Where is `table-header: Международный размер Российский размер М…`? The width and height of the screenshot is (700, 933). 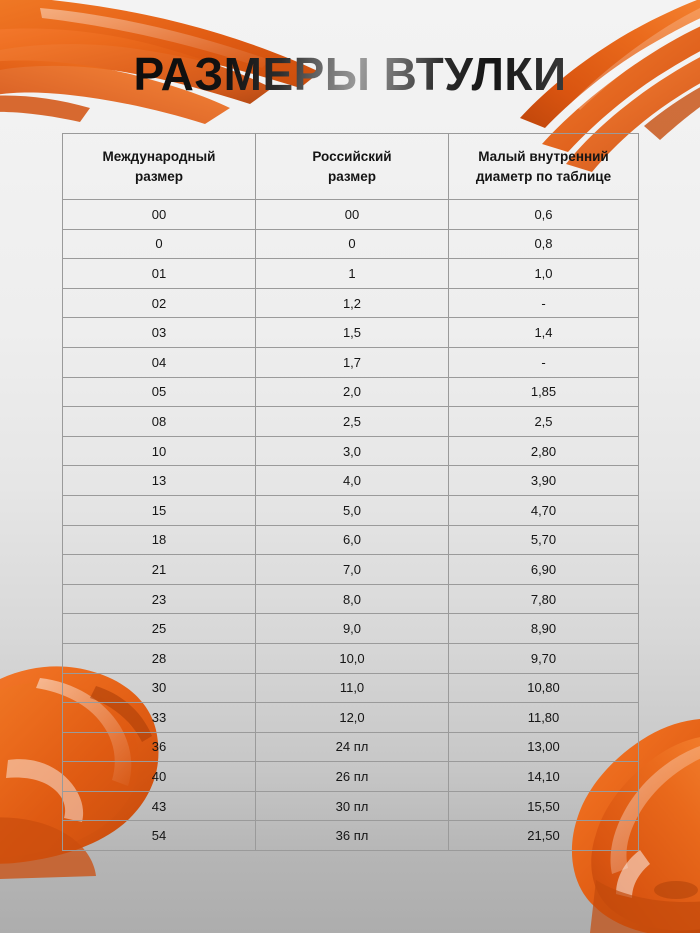
table-header: Международный размер Российский размер М… is located at coordinates (350, 166).